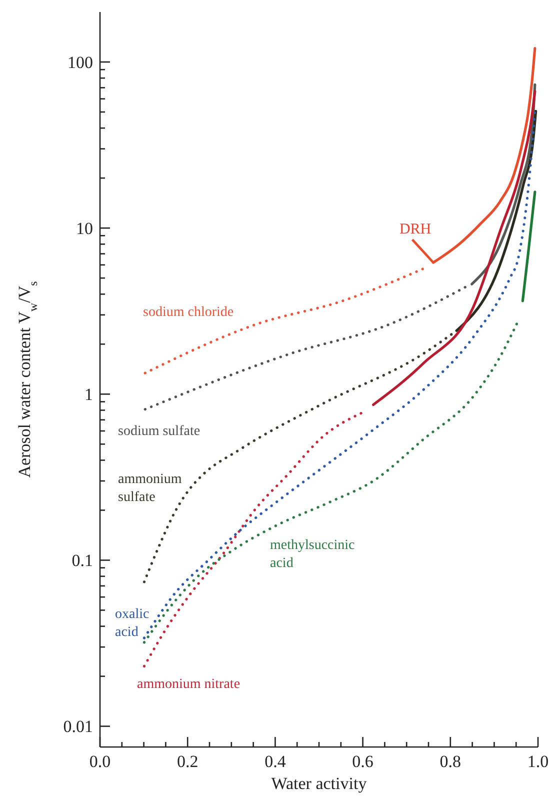  What do you see at coordinates (80, 62) in the screenshot?
I see `y-tick-label: 100` at bounding box center [80, 62].